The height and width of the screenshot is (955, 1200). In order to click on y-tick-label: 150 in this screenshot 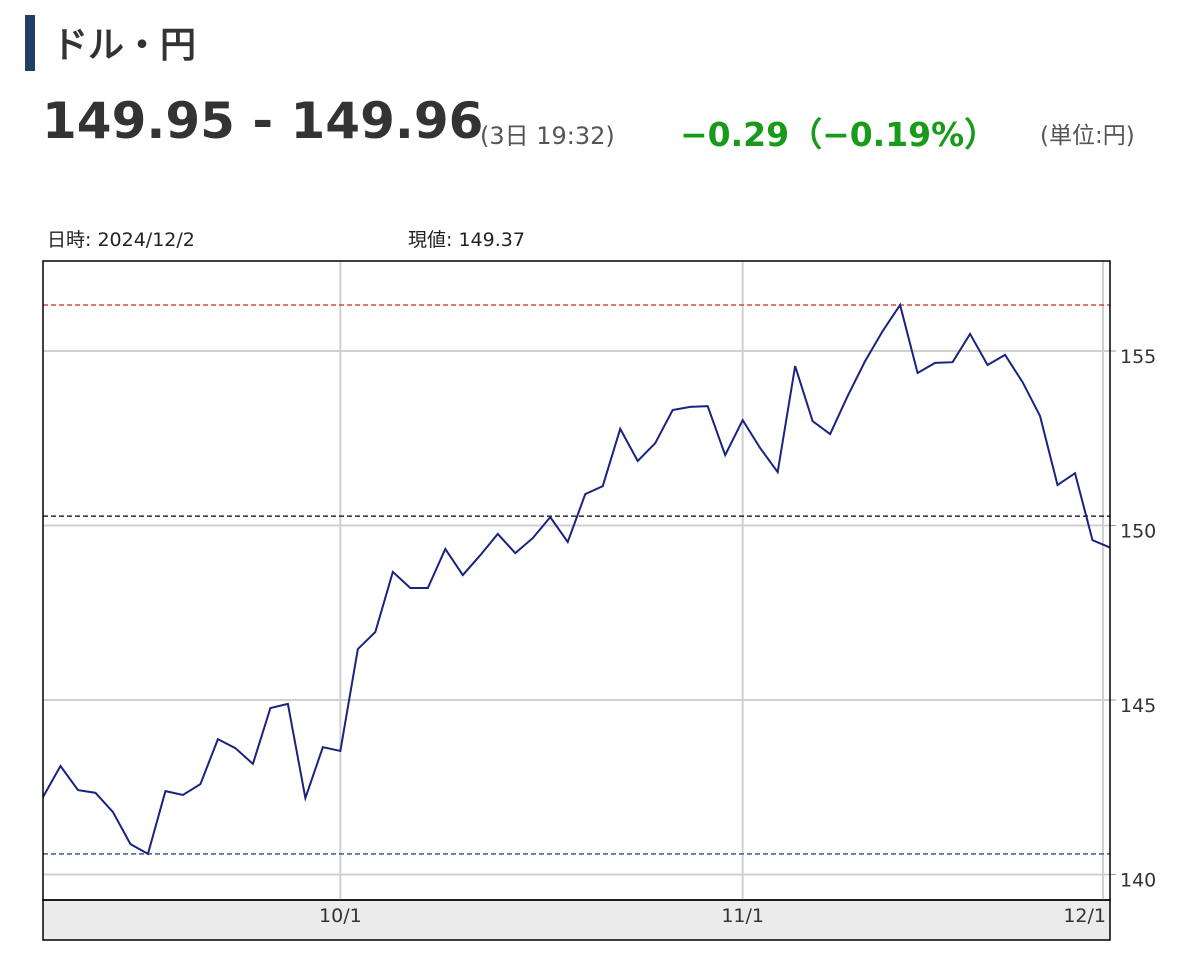, I will do `click(1138, 532)`.